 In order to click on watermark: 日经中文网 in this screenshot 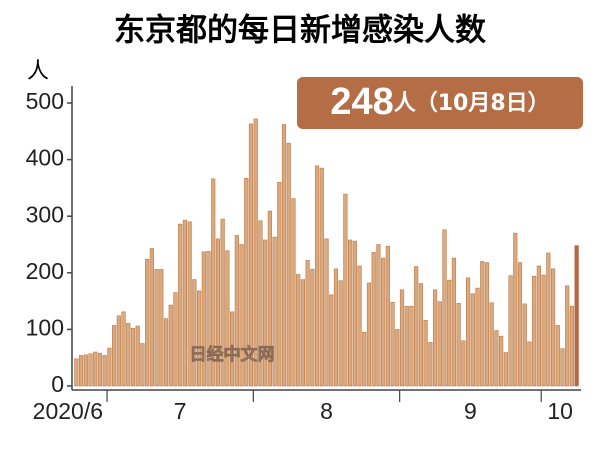, I will do `click(232, 354)`.